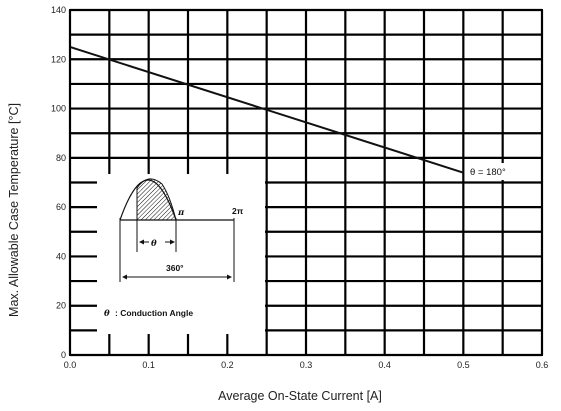 Image resolution: width=561 pixels, height=411 pixels. I want to click on y-tick-label: 100, so click(58, 109).